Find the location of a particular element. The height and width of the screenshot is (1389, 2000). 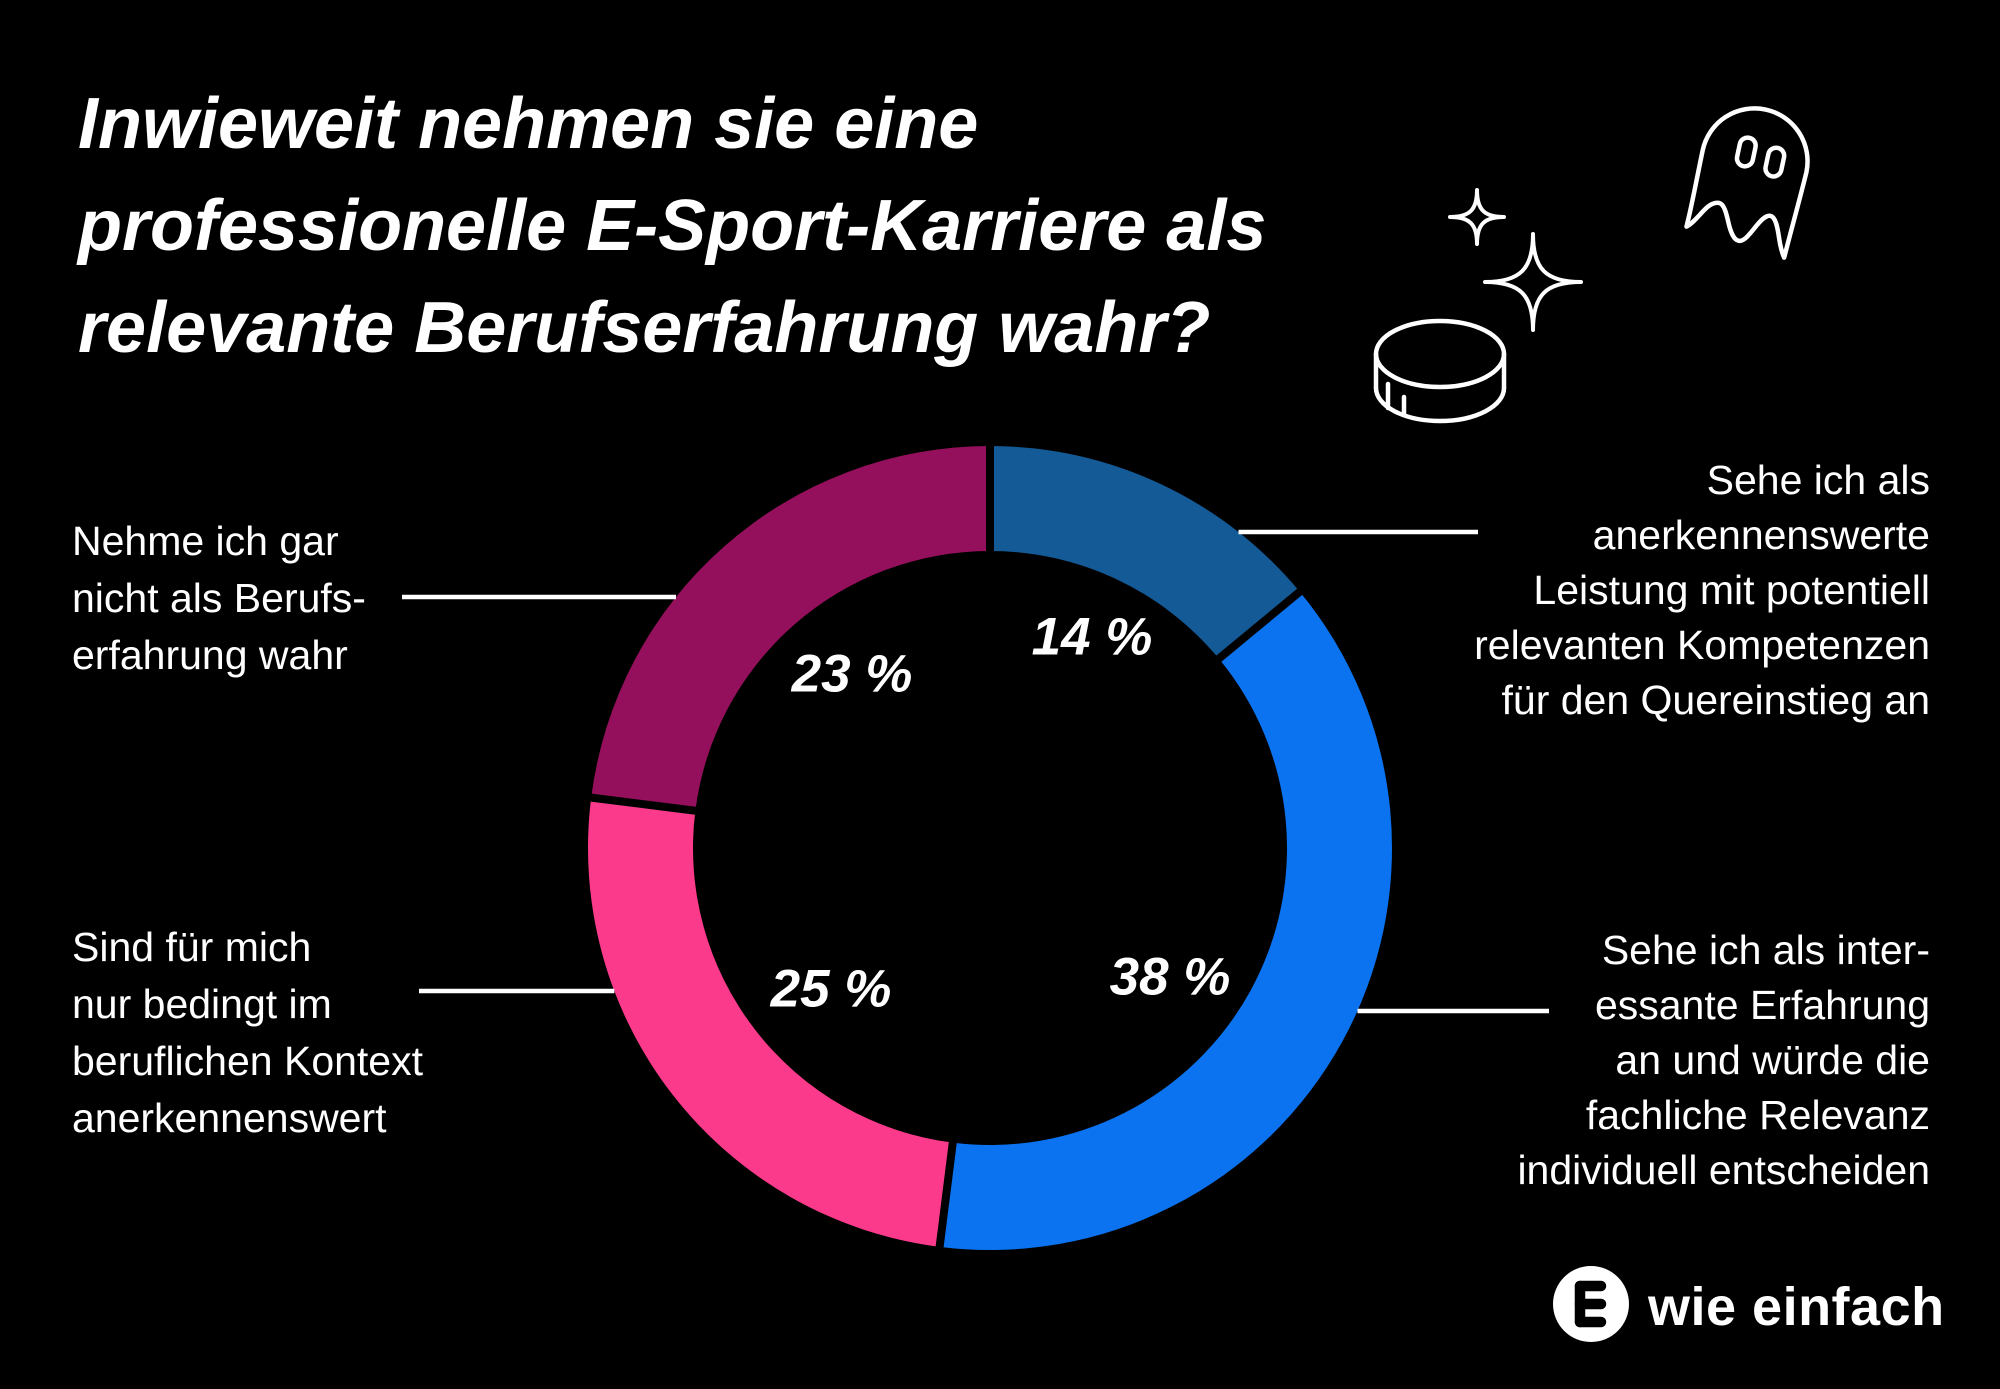

brand-logo-text: wie einfach is located at coordinates (1796, 1307).